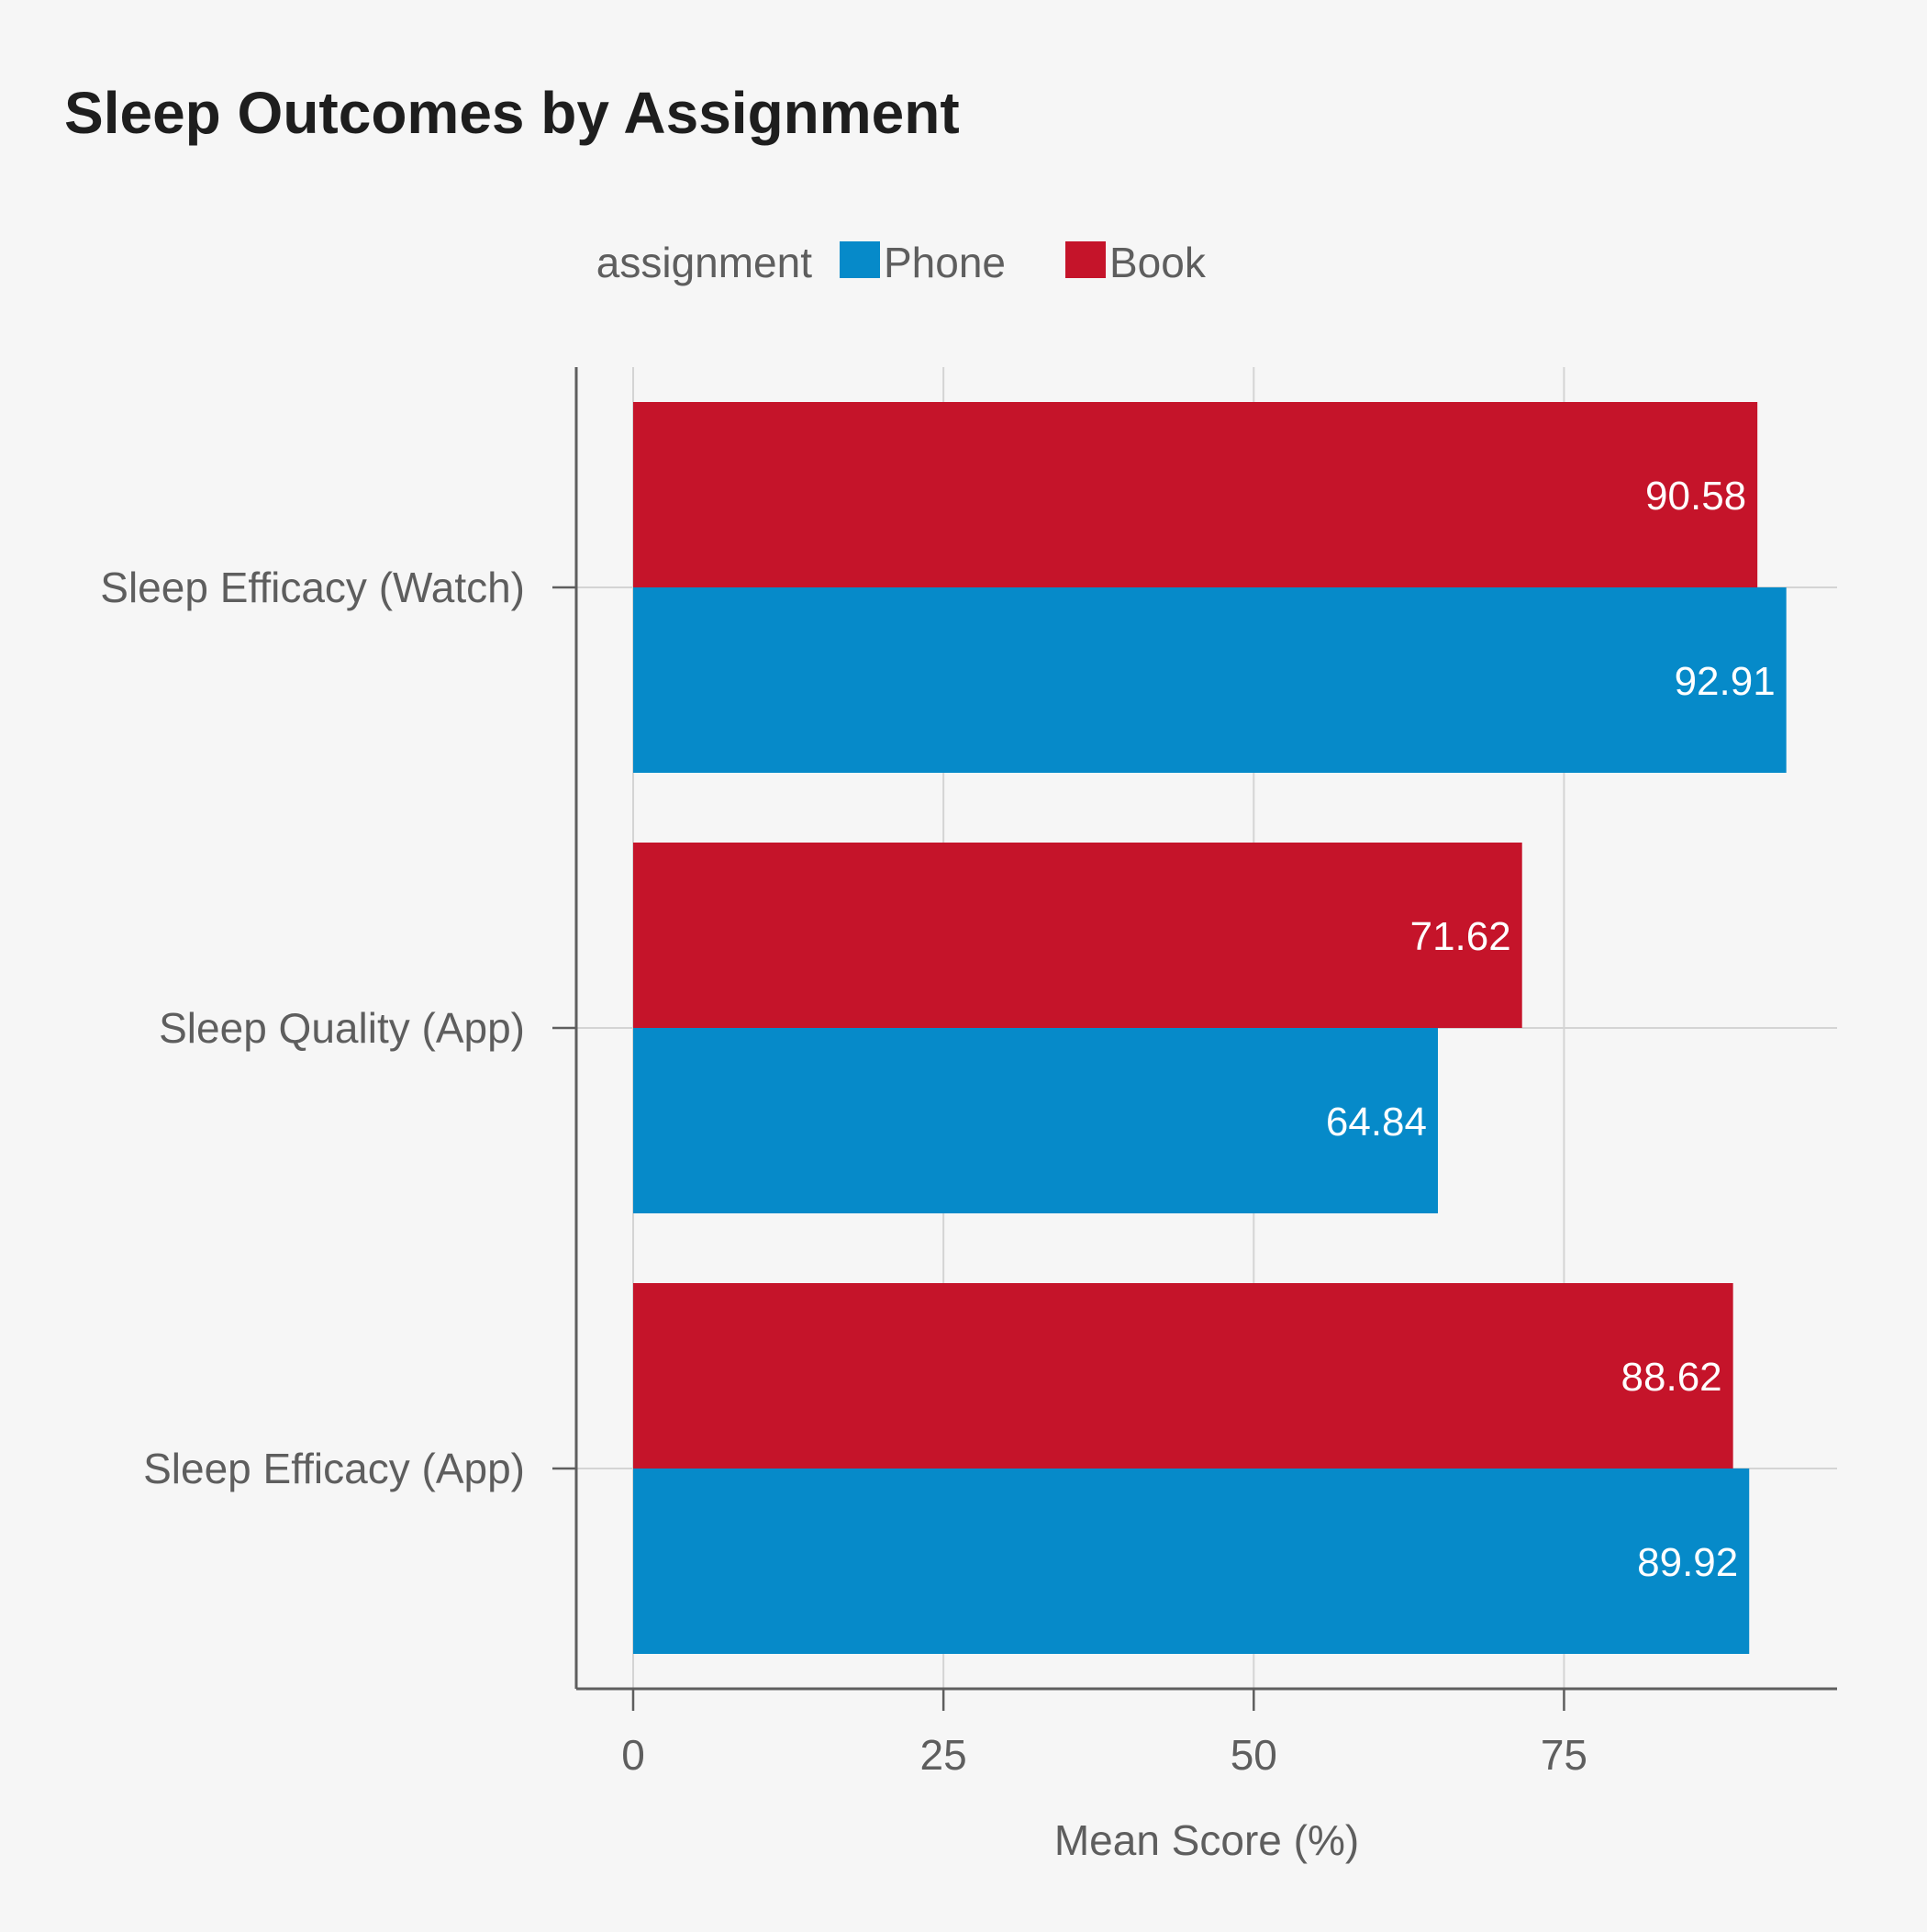 This screenshot has width=1927, height=1932. What do you see at coordinates (342, 1028) in the screenshot?
I see `category-label-1: Sleep Quality (App)` at bounding box center [342, 1028].